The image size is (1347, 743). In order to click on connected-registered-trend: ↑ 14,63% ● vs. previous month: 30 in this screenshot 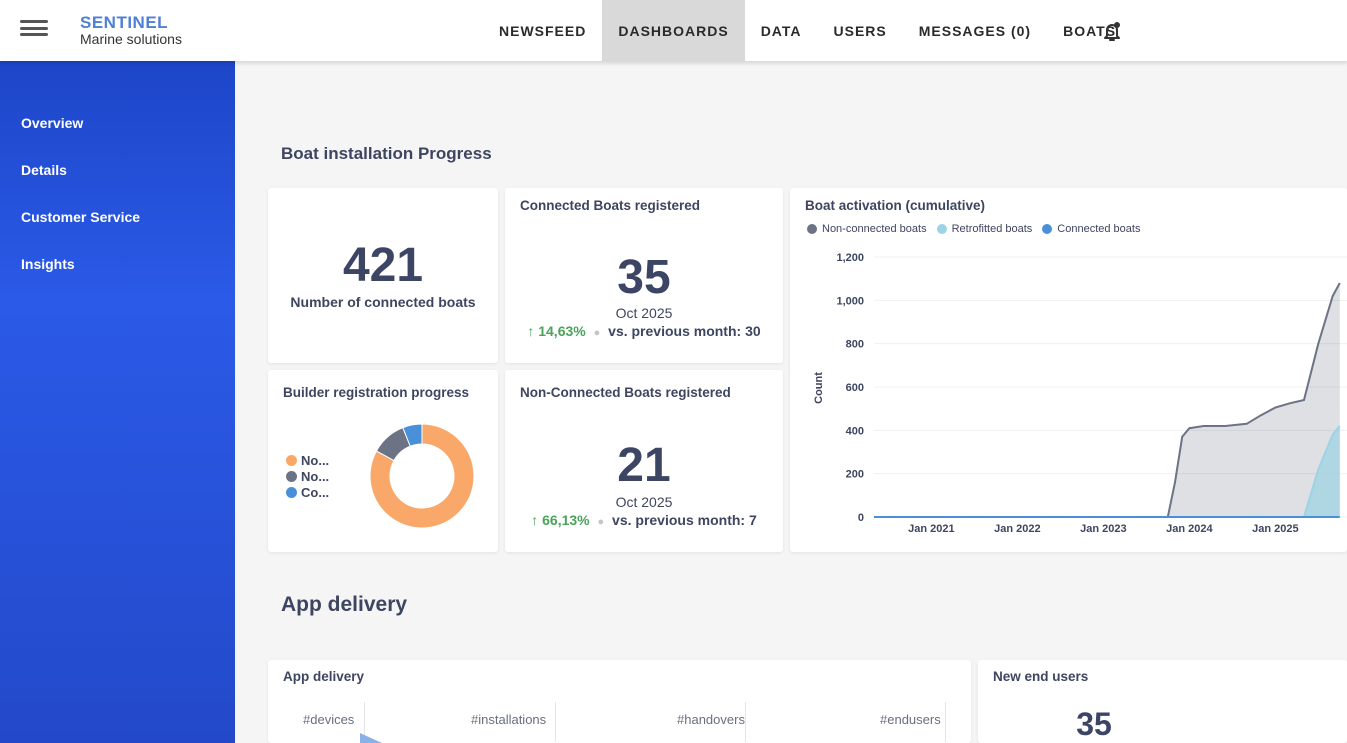, I will do `click(644, 331)`.